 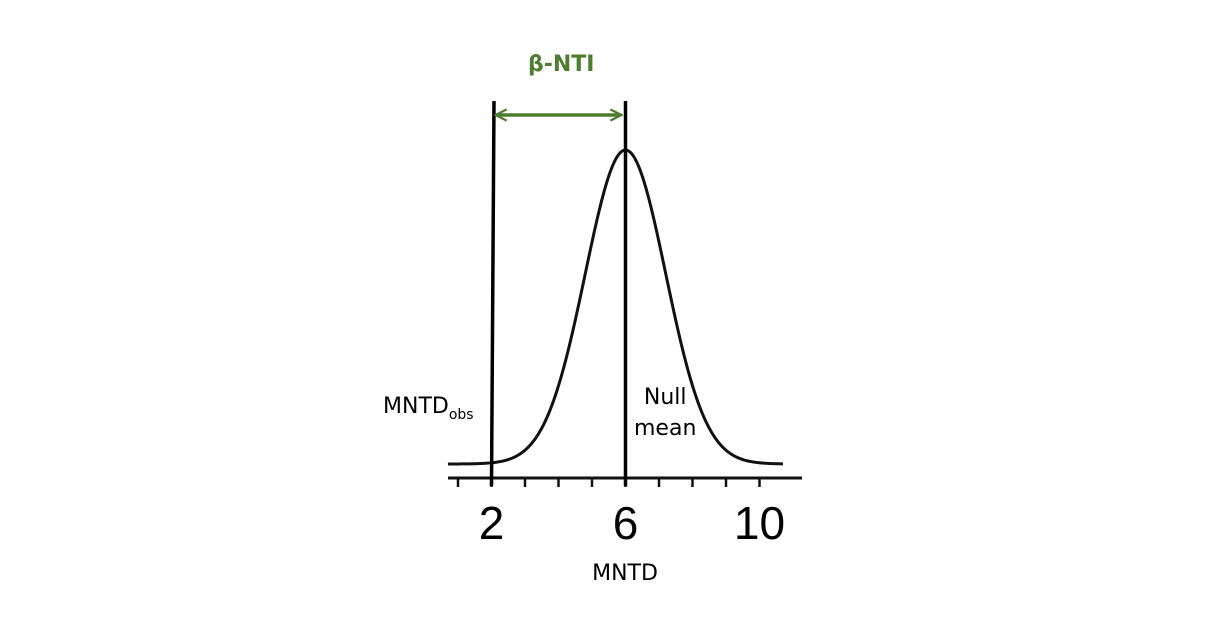 What do you see at coordinates (561, 64) in the screenshot?
I see `beta-nti-label: β-NTI` at bounding box center [561, 64].